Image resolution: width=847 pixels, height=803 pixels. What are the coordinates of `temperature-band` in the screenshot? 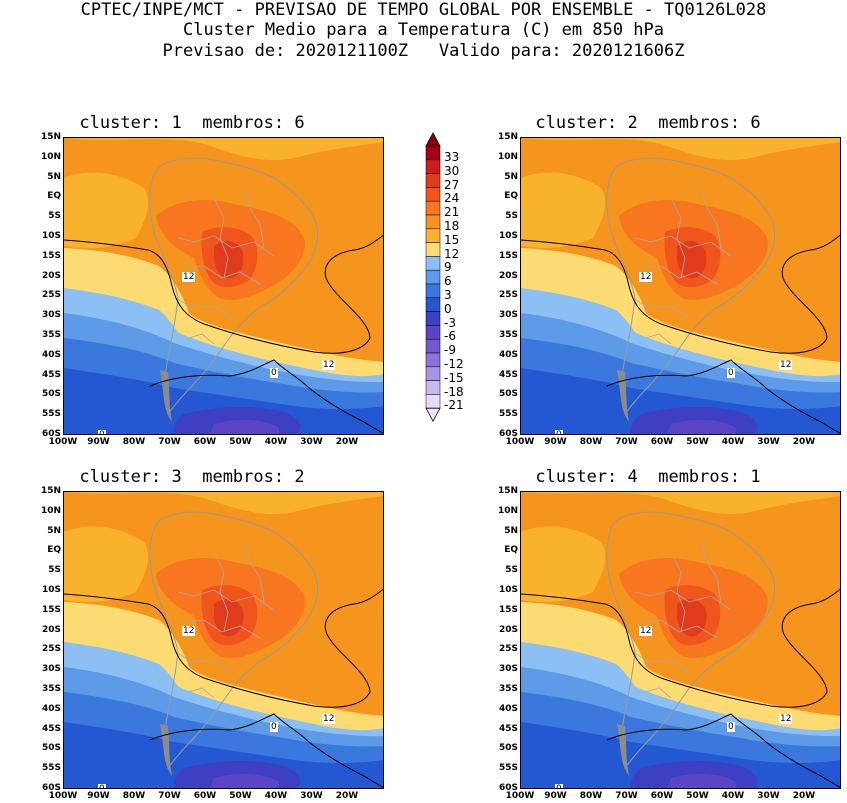 It's located at (680, 503).